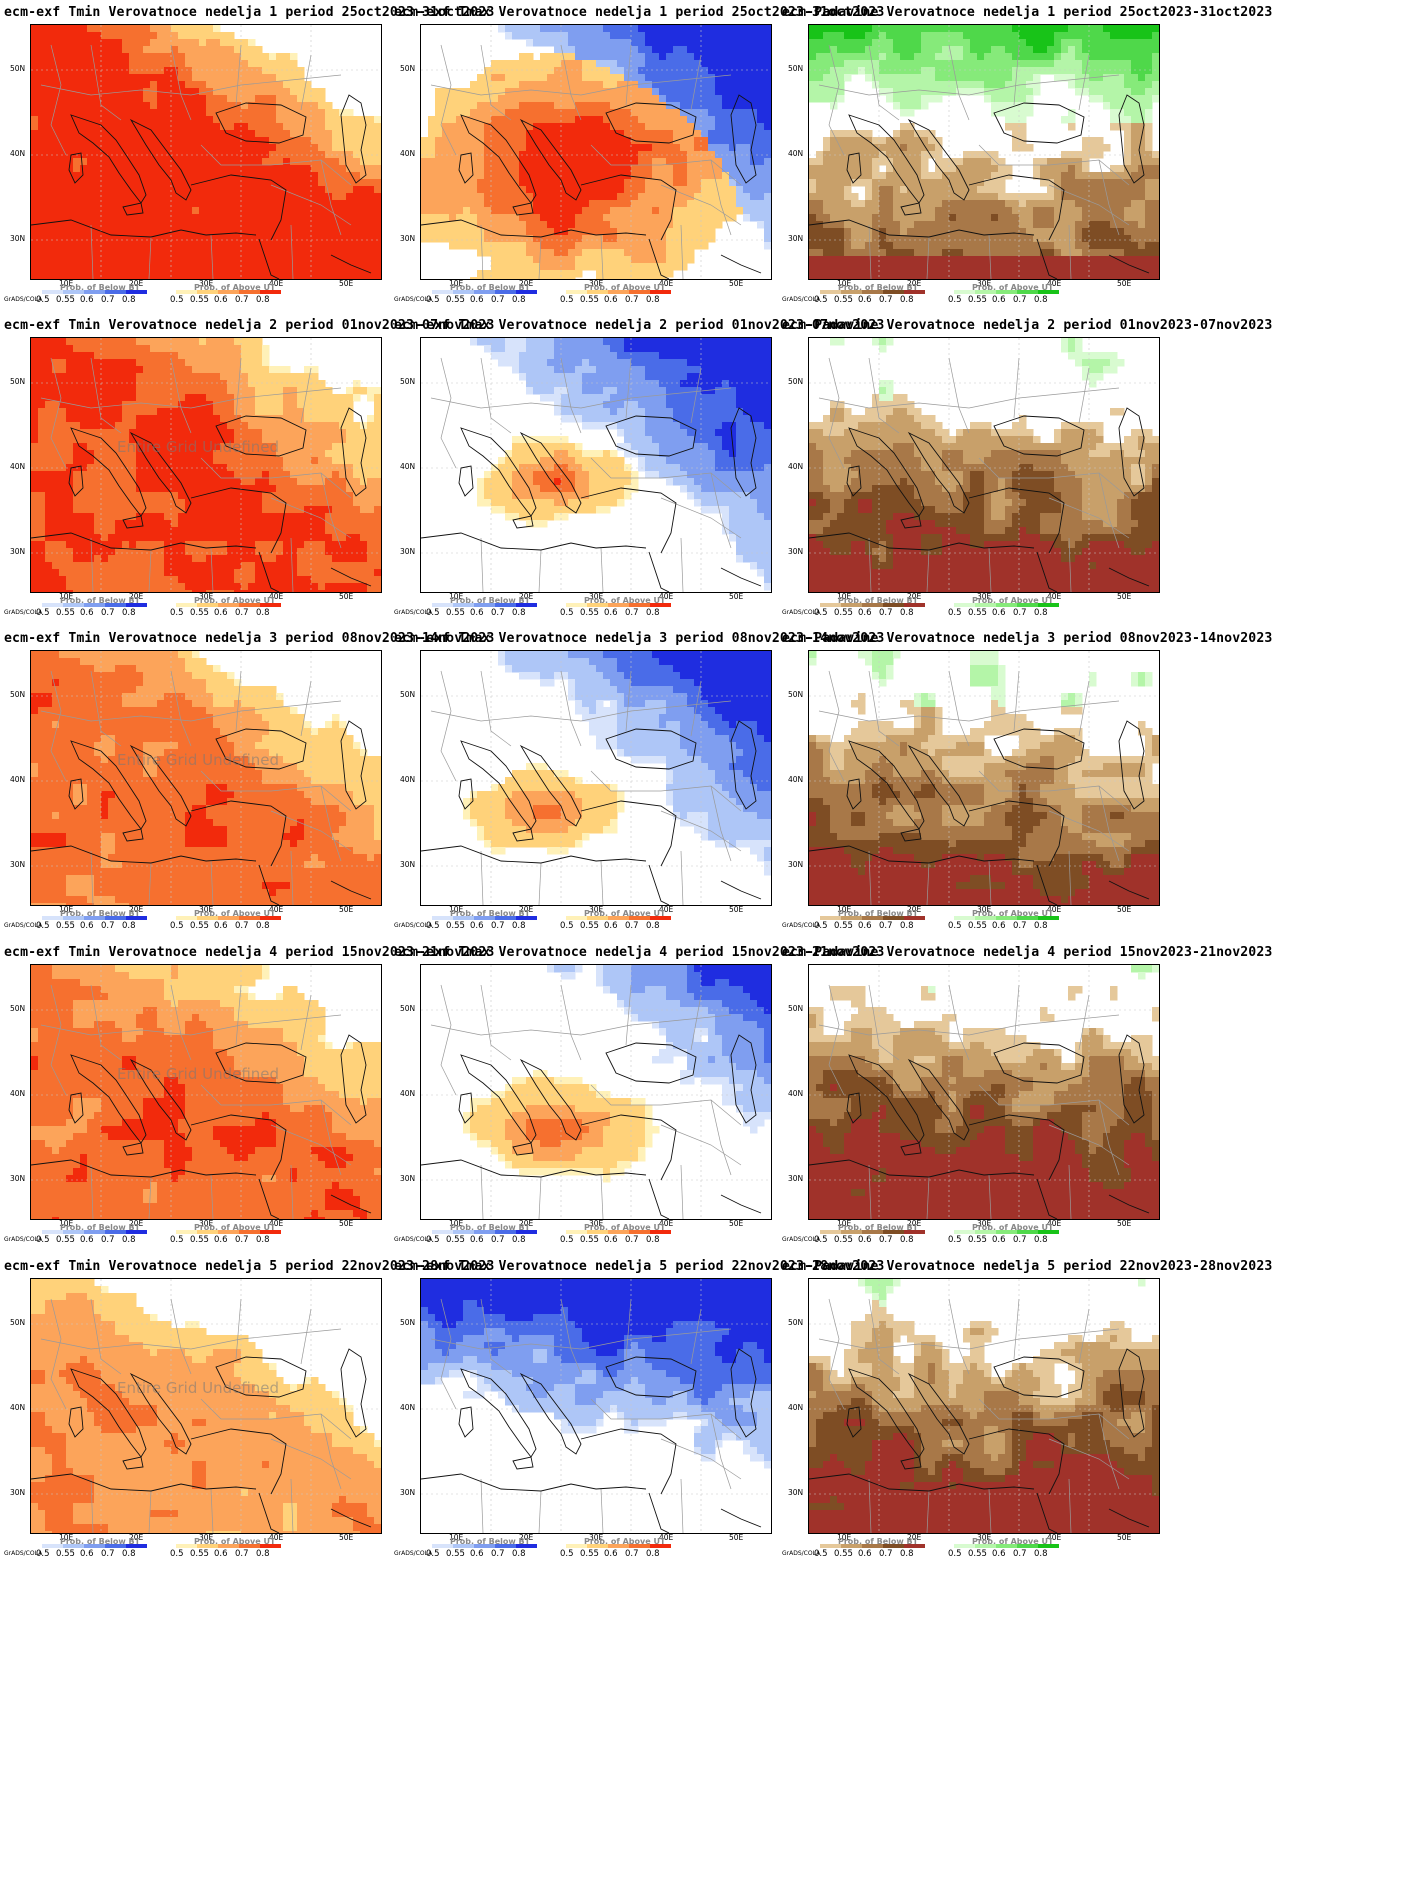 This screenshot has height=1895, width=1413. Describe the element at coordinates (872, 292) in the screenshot. I see `legend-swatch` at that location.